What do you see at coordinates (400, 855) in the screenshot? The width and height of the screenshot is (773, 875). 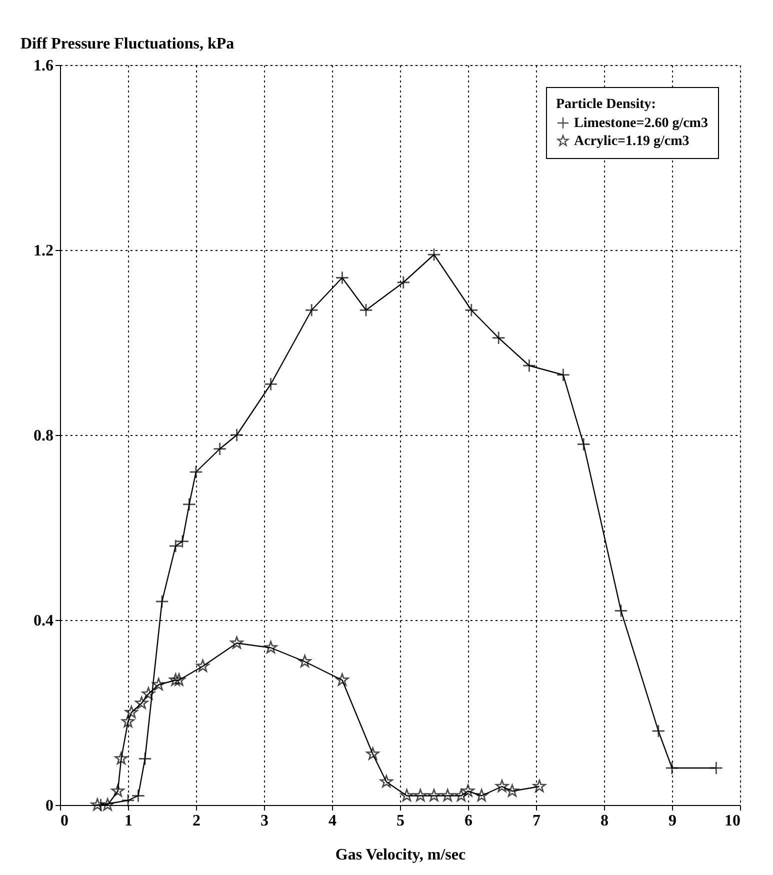 I see `x-axis-title: Gas Velocity, m/sec` at bounding box center [400, 855].